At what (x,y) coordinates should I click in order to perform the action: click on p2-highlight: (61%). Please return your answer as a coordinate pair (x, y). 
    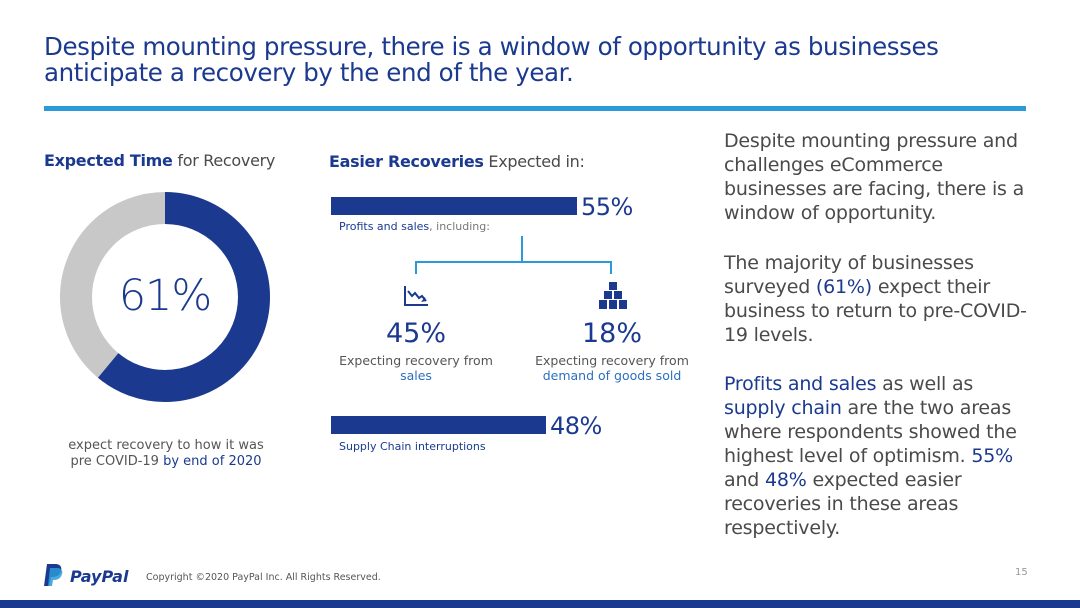
    Looking at the image, I should click on (843, 287).